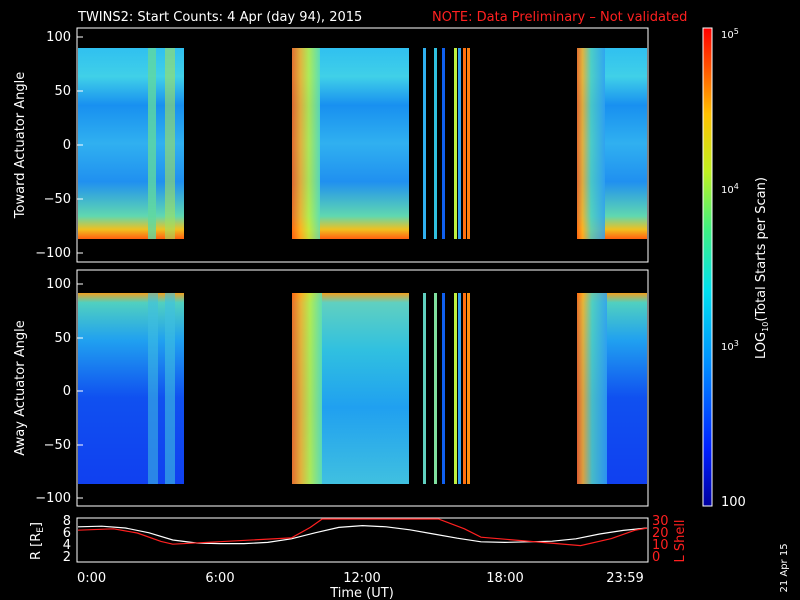 This screenshot has height=600, width=800. Describe the element at coordinates (730, 346) in the screenshot. I see `colorbar-tick: 10³` at that location.